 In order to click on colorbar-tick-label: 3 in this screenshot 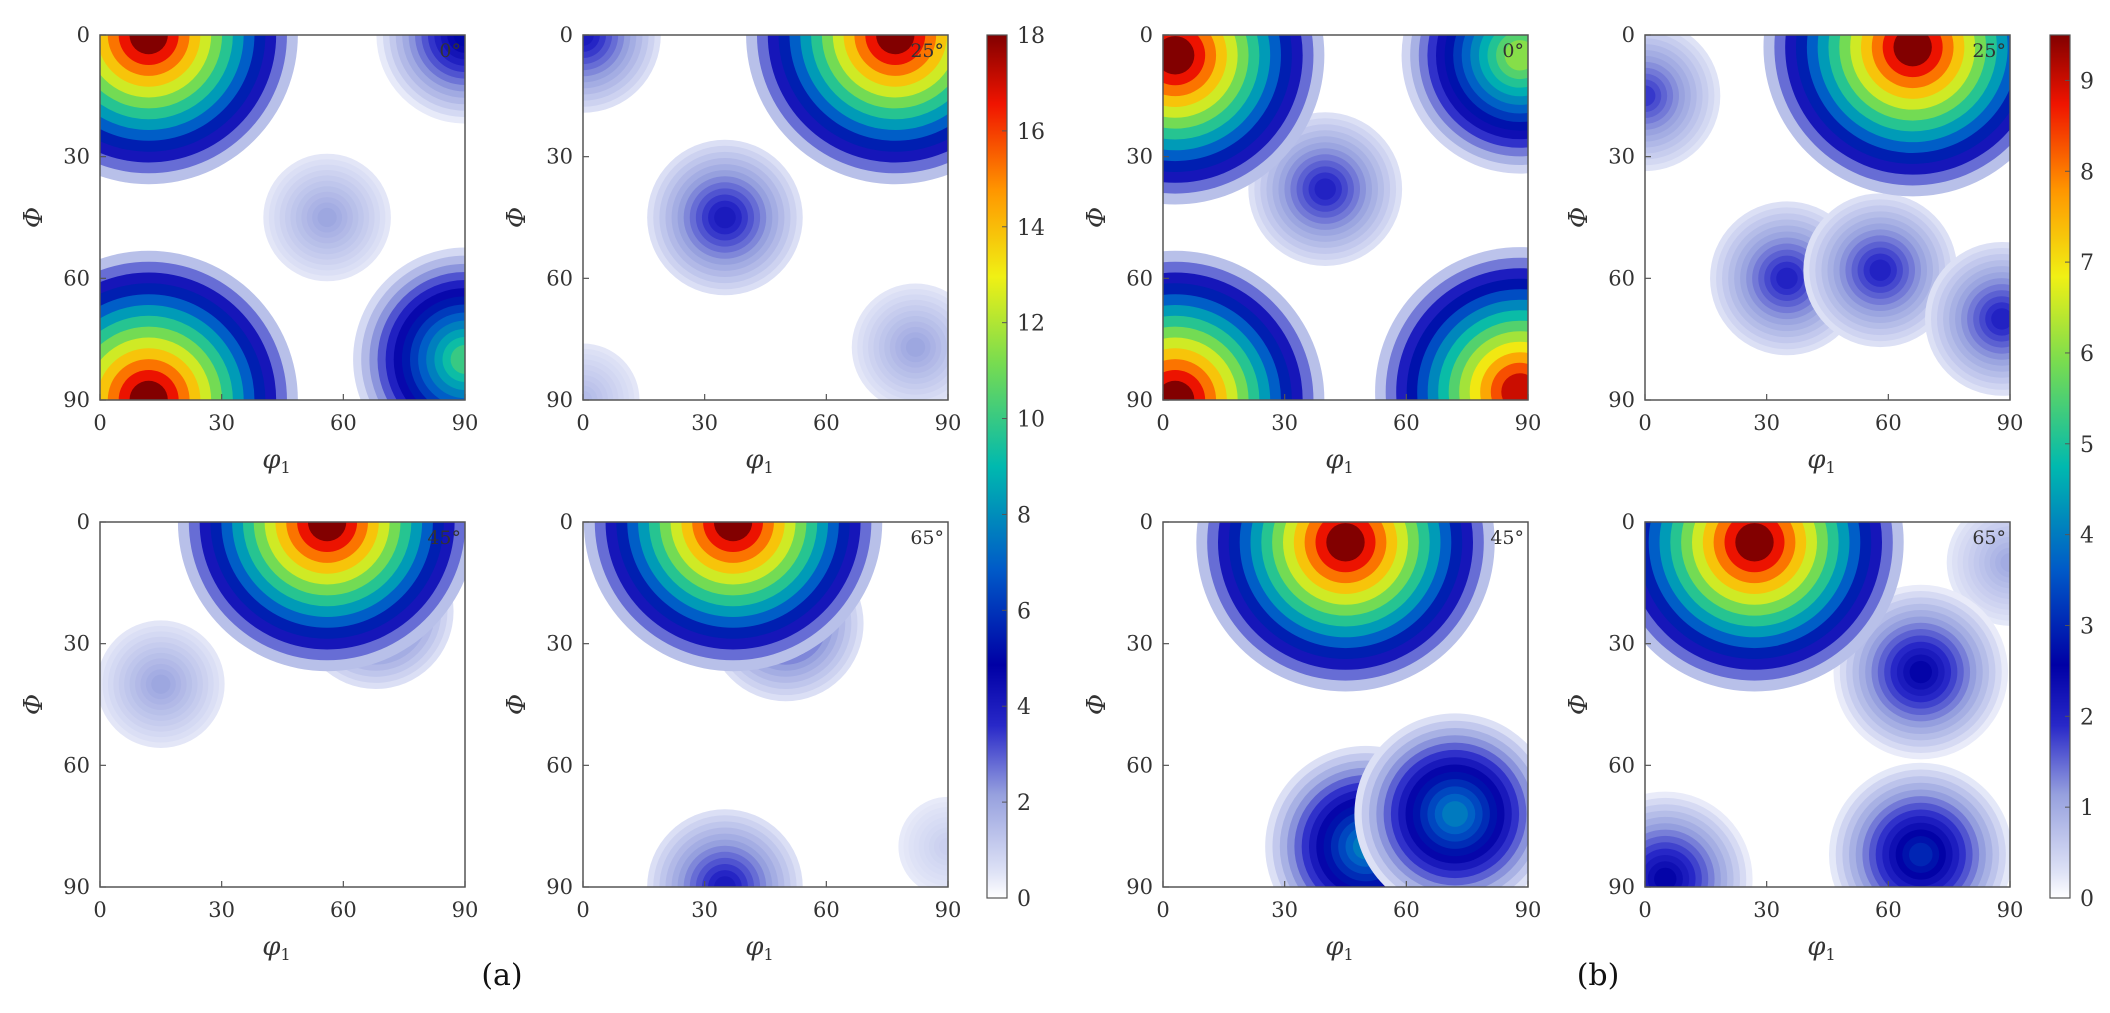, I will do `click(2087, 626)`.